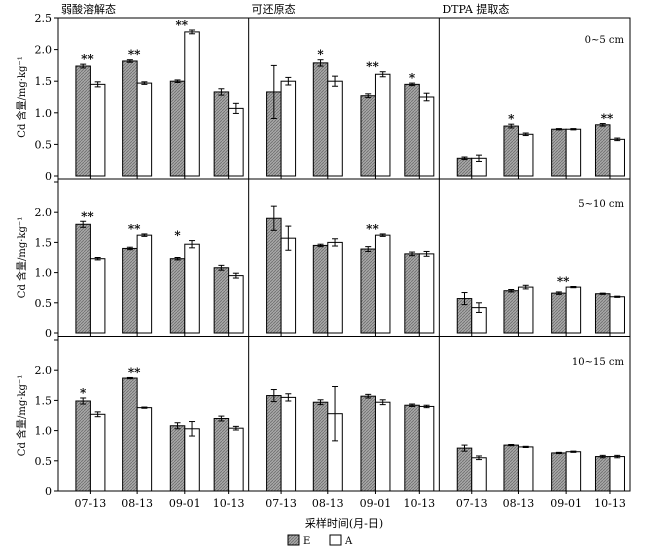 This screenshot has height=549, width=647. What do you see at coordinates (185, 503) in the screenshot?
I see `x-tick-label: 09-01` at bounding box center [185, 503].